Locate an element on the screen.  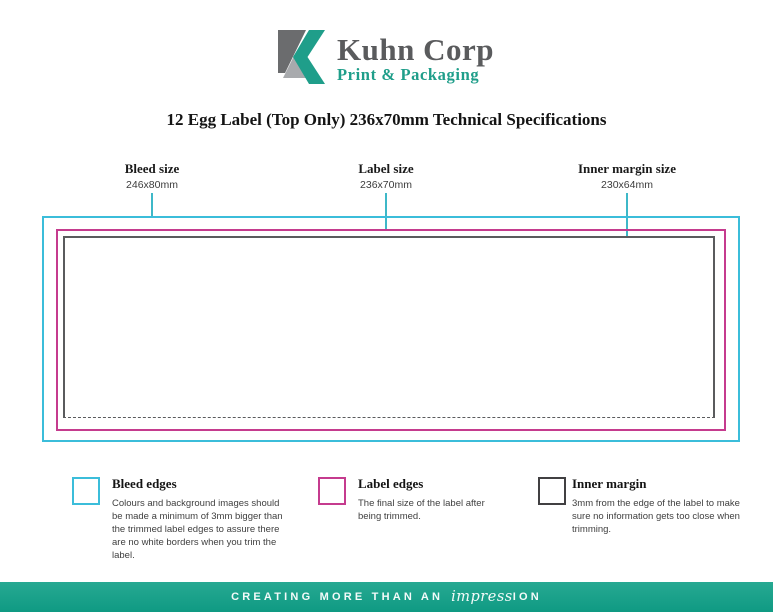
inner-margin-leader-line is located at coordinates (627, 215).